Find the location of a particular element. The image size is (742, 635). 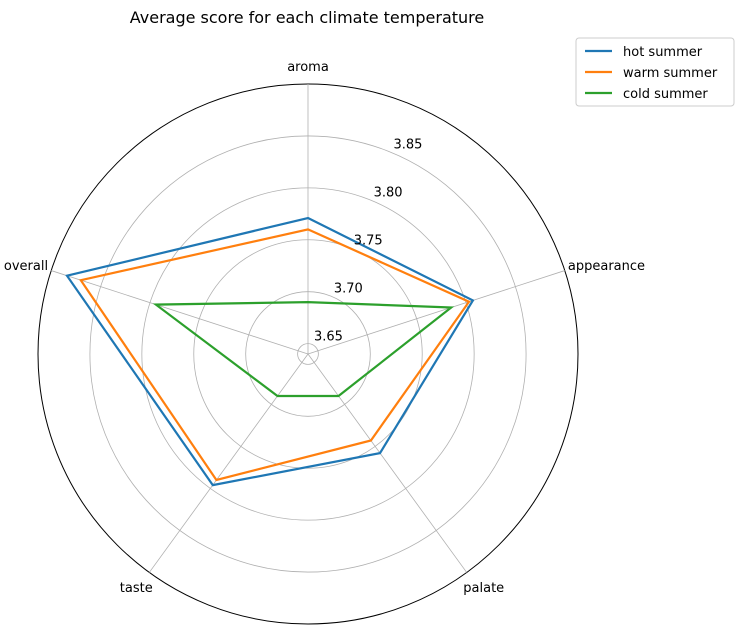

category-label-overall: overall is located at coordinates (26, 266).